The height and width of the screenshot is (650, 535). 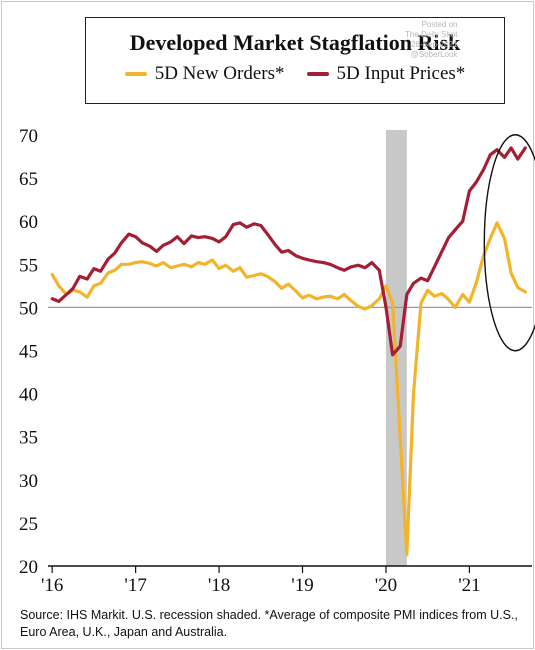 What do you see at coordinates (317, 74) in the screenshot?
I see `legend-swatch-input-prices` at bounding box center [317, 74].